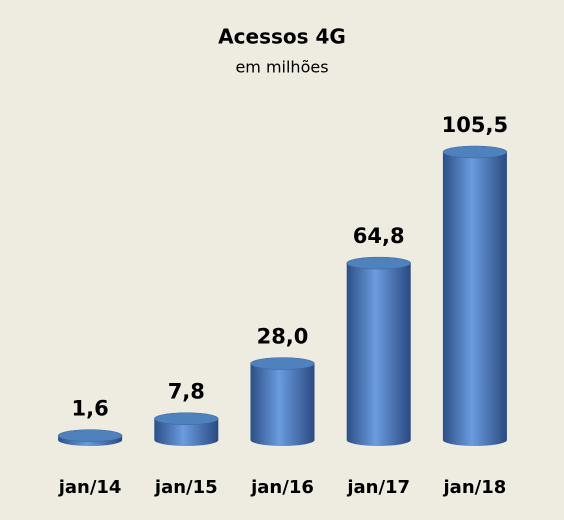 The image size is (564, 520). I want to click on x-tick-label: jan/18, so click(475, 487).